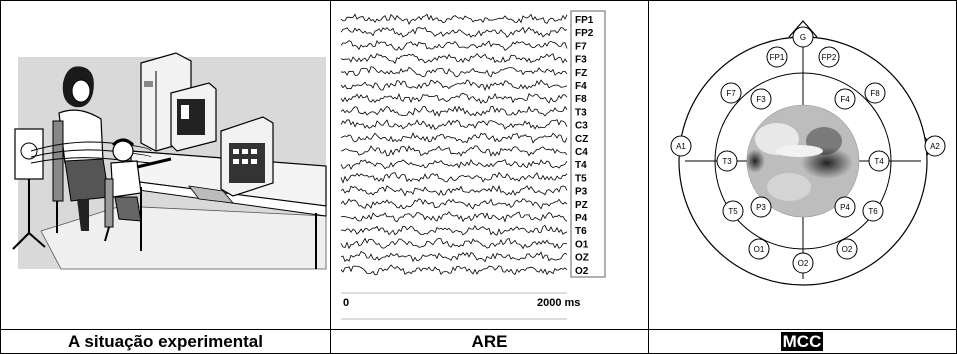 Image resolution: width=957 pixels, height=354 pixels. I want to click on electrode-f7: F7, so click(731, 93).